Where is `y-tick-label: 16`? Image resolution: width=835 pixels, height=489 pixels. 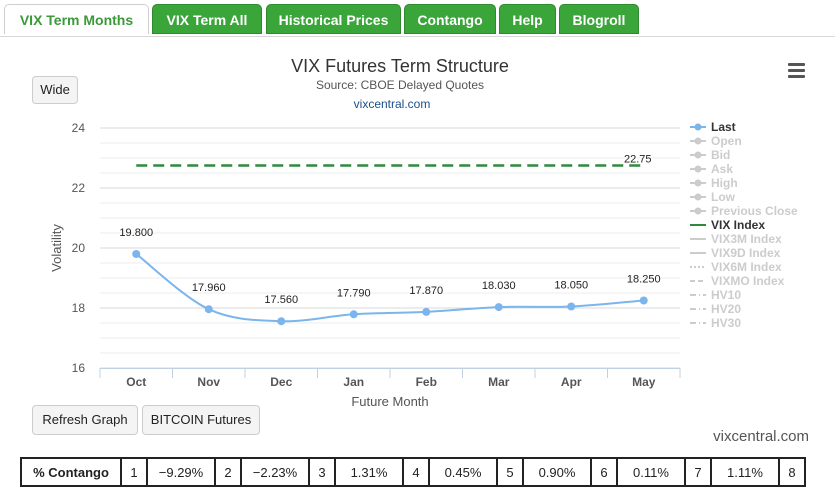 y-tick-label: 16 is located at coordinates (79, 368).